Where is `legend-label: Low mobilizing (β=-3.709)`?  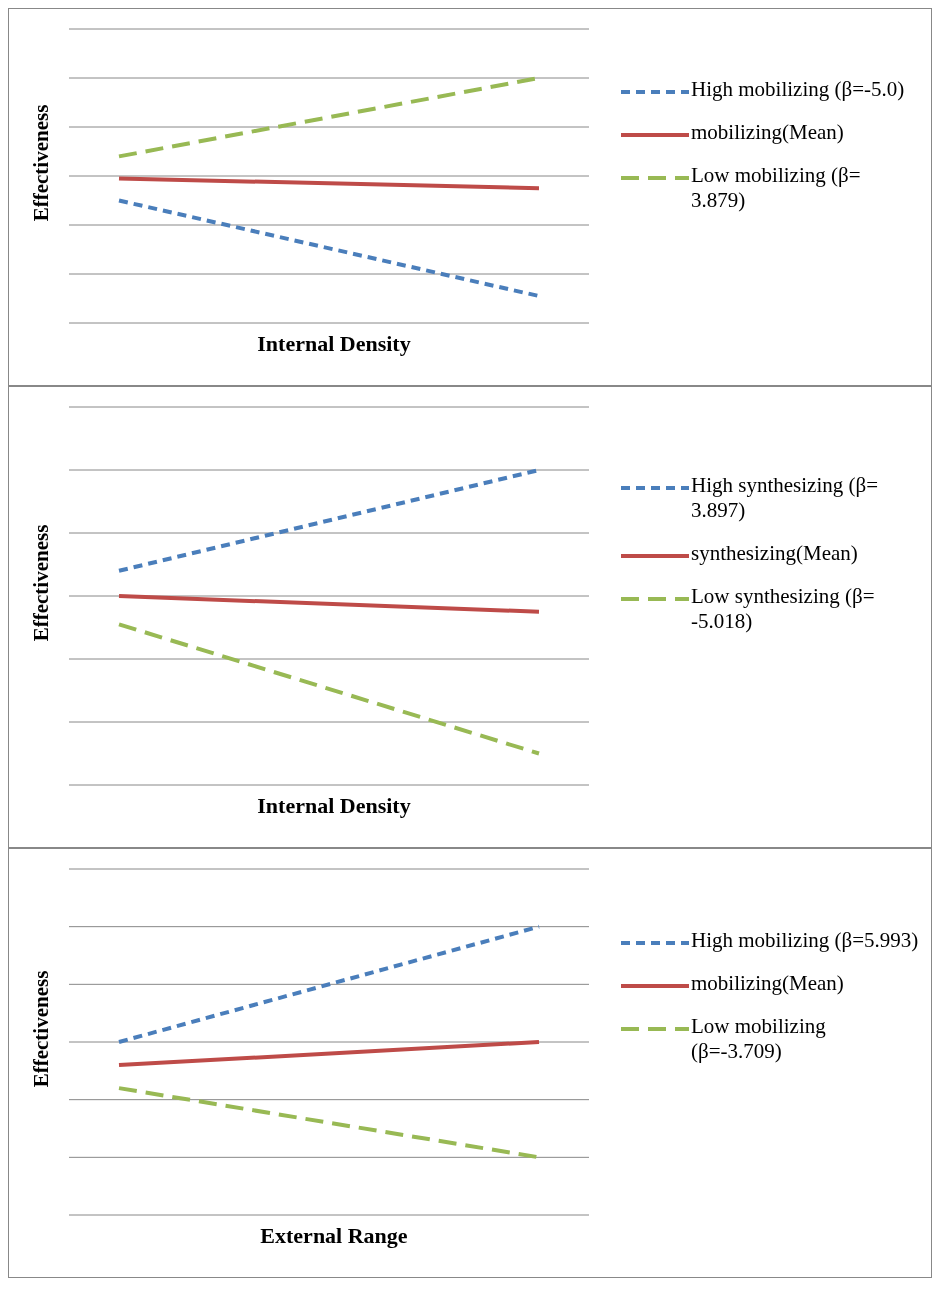 legend-label: Low mobilizing (β=-3.709) is located at coordinates (759, 1039).